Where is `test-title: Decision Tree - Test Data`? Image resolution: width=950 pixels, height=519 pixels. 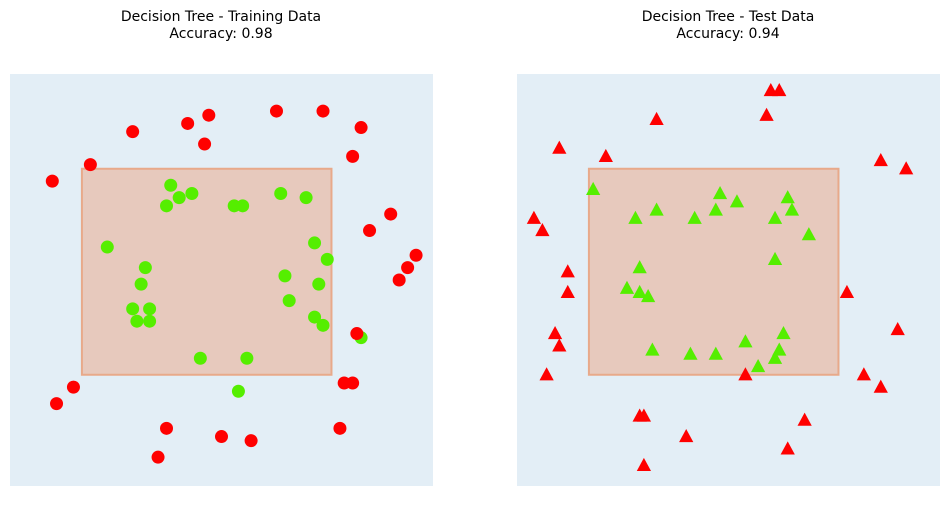
test-title: Decision Tree - Test Data is located at coordinates (728, 17).